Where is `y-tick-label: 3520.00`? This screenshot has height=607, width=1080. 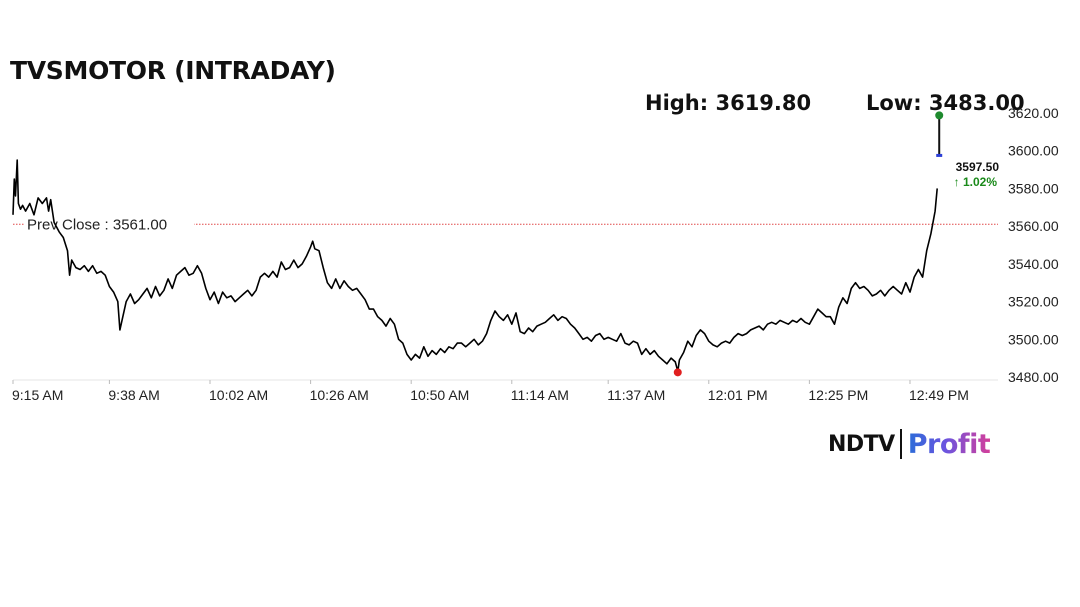 y-tick-label: 3520.00 is located at coordinates (1033, 302).